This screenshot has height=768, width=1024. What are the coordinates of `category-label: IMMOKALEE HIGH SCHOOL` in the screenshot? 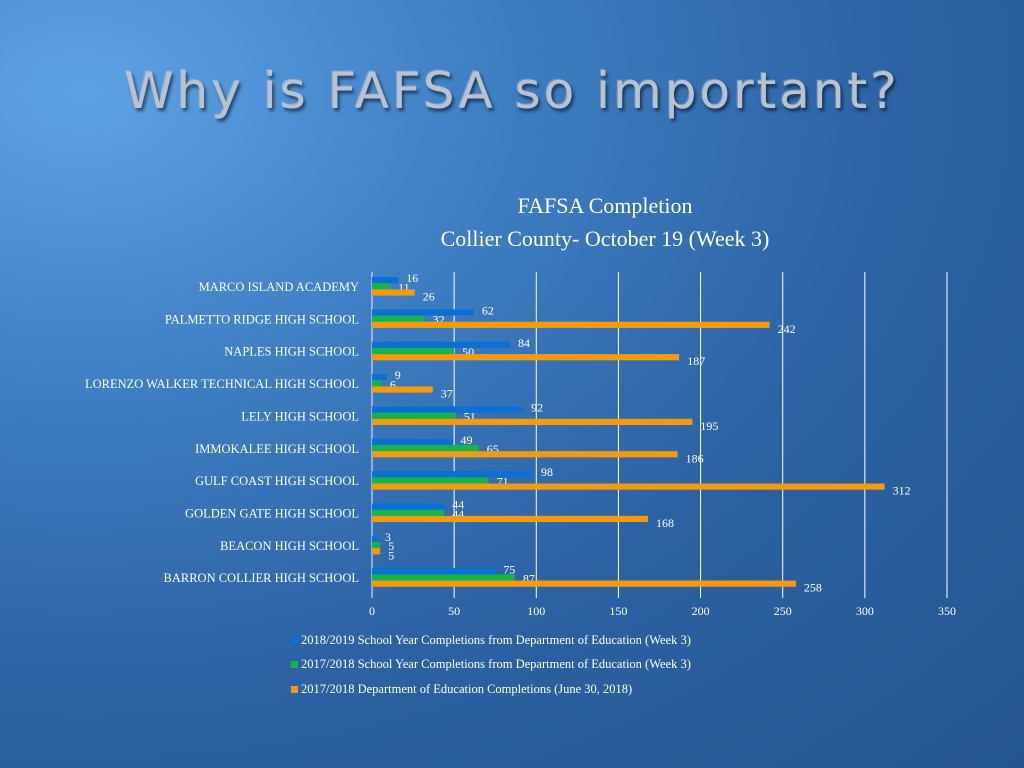 It's located at (277, 449).